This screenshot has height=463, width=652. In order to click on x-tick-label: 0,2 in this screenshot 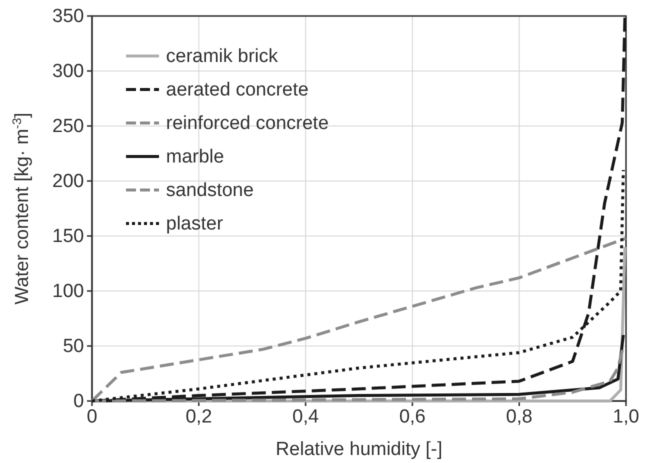, I will do `click(199, 417)`.